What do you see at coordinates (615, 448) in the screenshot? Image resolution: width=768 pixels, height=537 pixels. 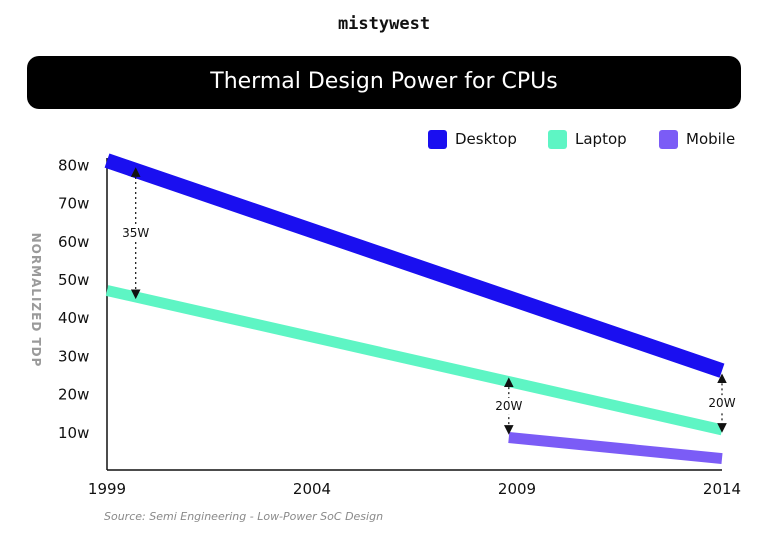 I see `series-line-mobile` at bounding box center [615, 448].